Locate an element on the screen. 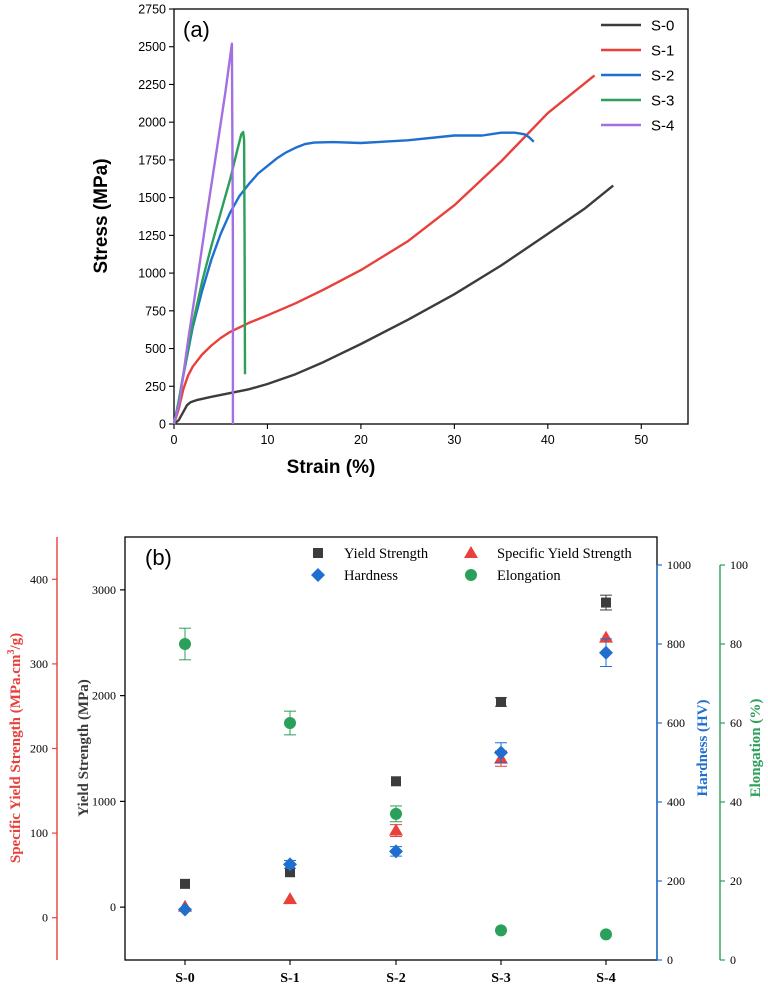 This screenshot has width=768, height=989. elongation-tick-label: 100 is located at coordinates (739, 565).